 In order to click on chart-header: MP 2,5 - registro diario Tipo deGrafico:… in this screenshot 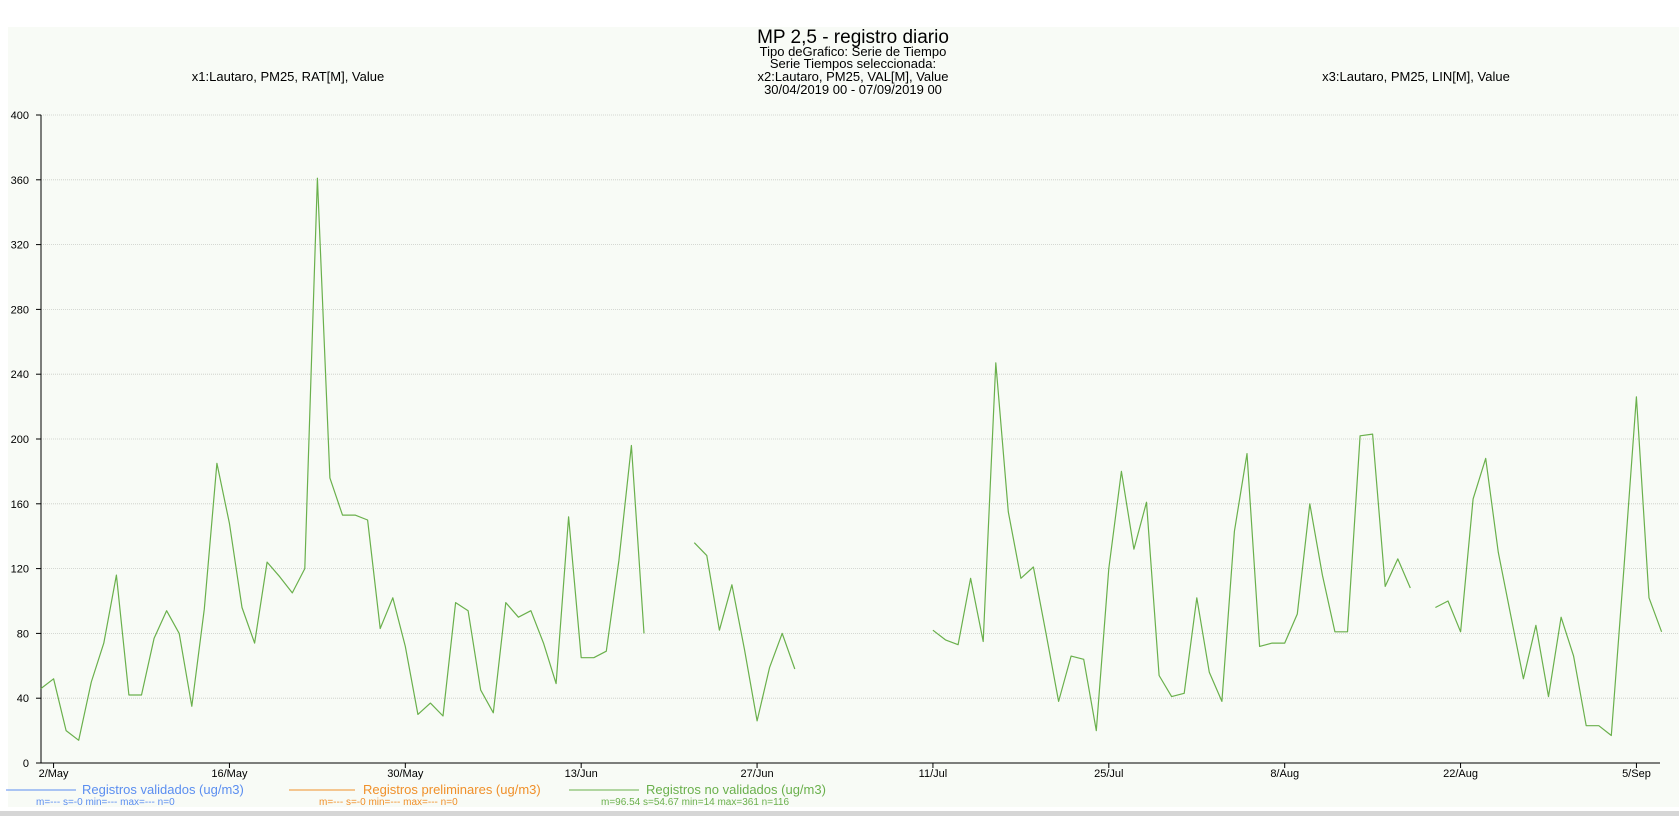, I will do `click(851, 62)`.